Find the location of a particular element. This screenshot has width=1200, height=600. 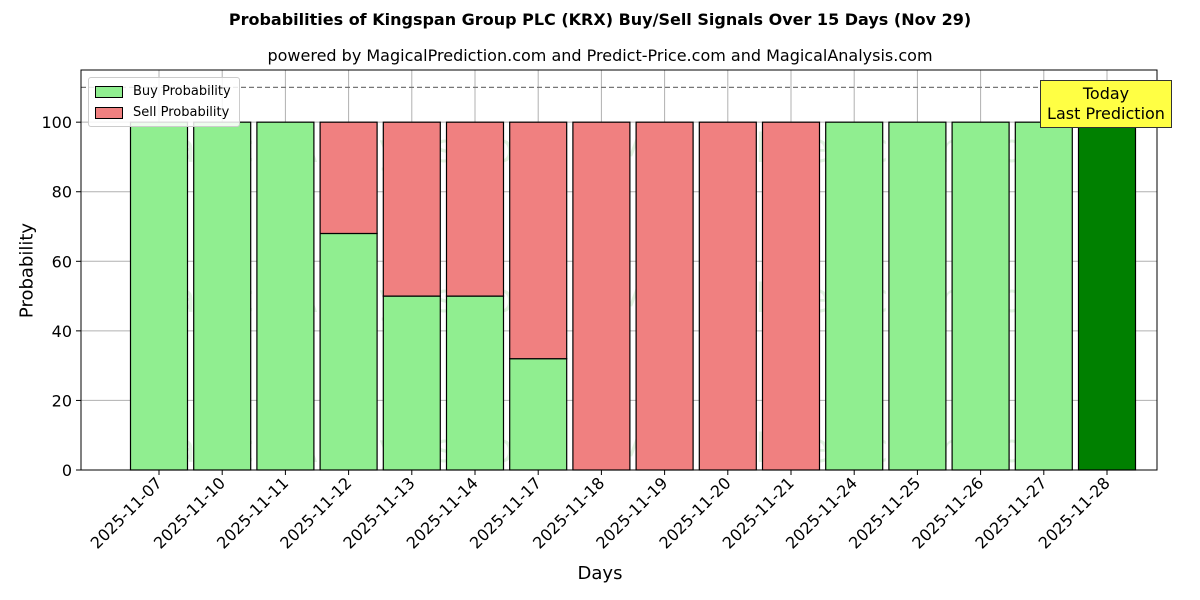

annotation-line-2: Last Prediction is located at coordinates (1106, 113).